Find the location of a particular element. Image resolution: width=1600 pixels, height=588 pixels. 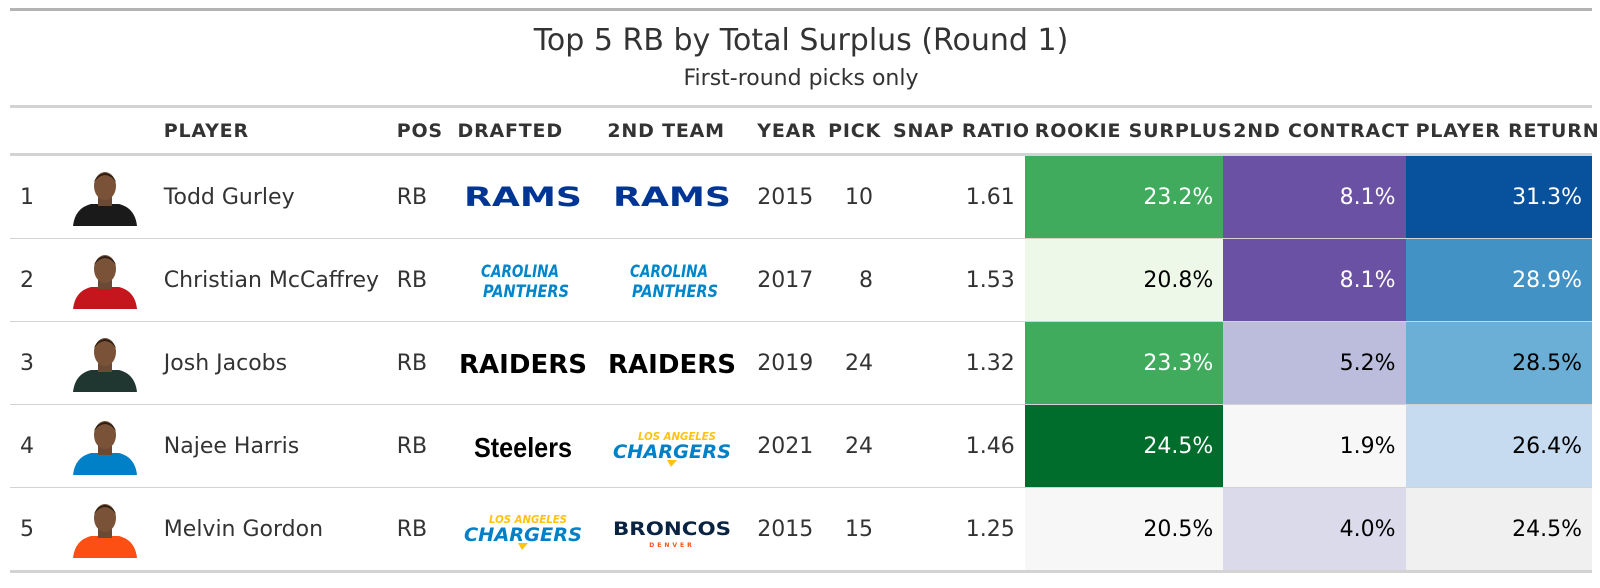

rank-cell: 3 is located at coordinates (33, 363).